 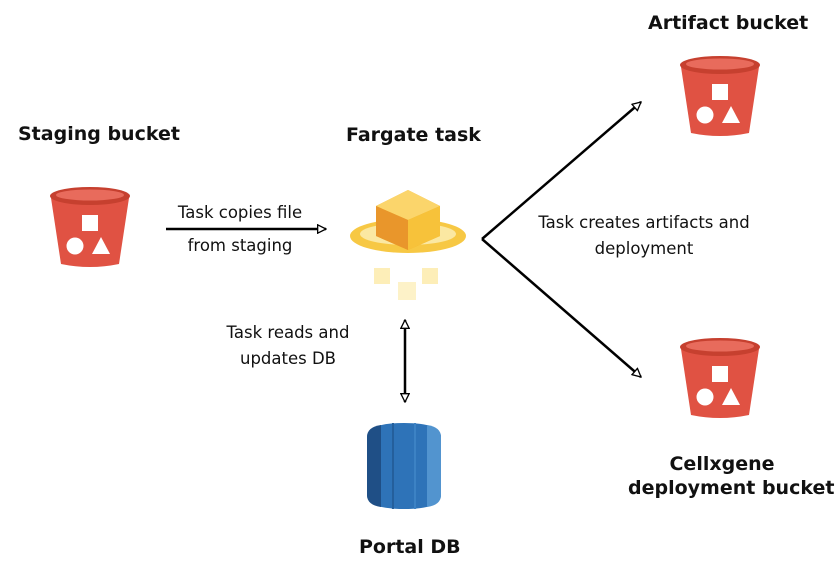 I want to click on edge-label-line: updates DB, so click(x=287, y=358).